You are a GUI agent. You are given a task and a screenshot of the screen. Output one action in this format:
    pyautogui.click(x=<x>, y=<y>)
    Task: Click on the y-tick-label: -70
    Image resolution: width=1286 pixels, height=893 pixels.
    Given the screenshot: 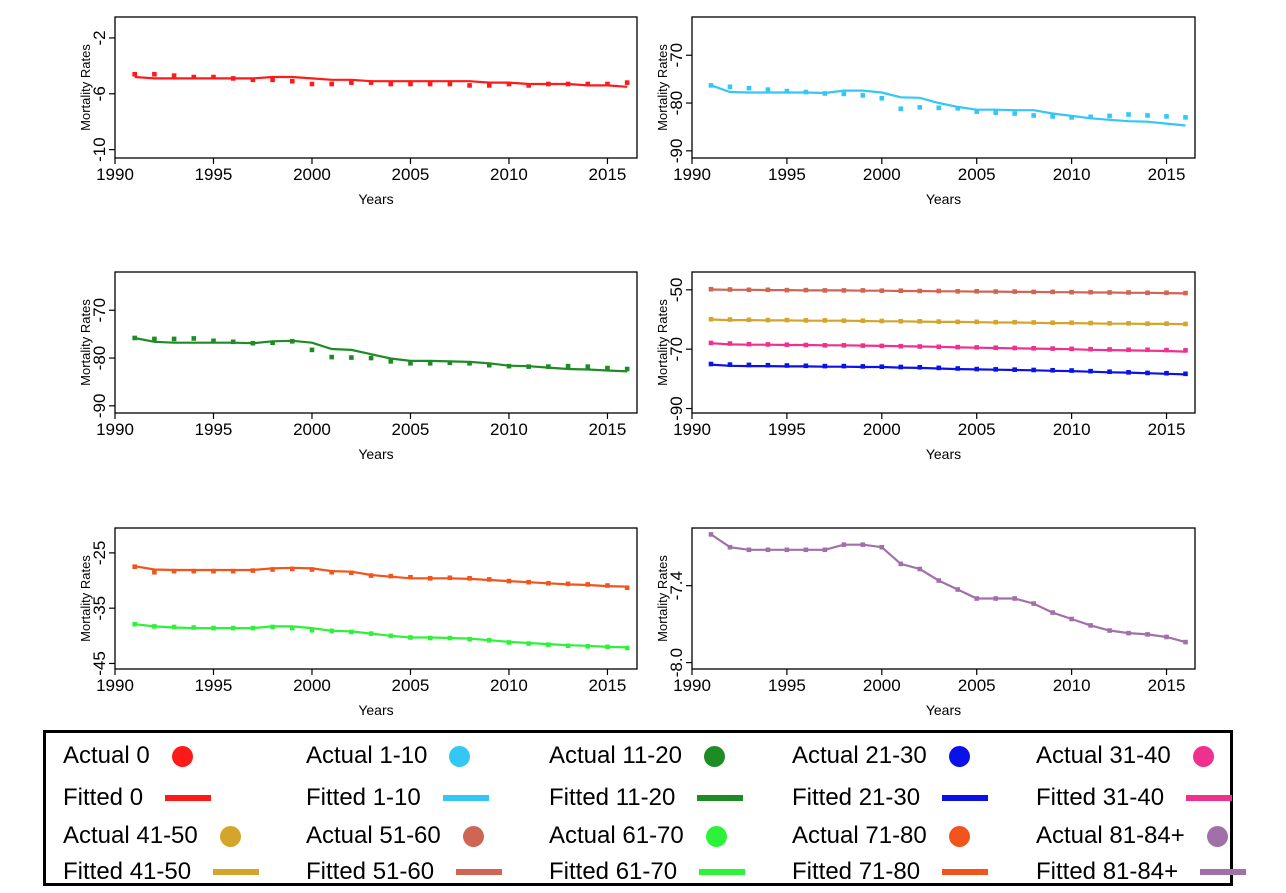 What is the action you would take?
    pyautogui.click(x=676, y=349)
    